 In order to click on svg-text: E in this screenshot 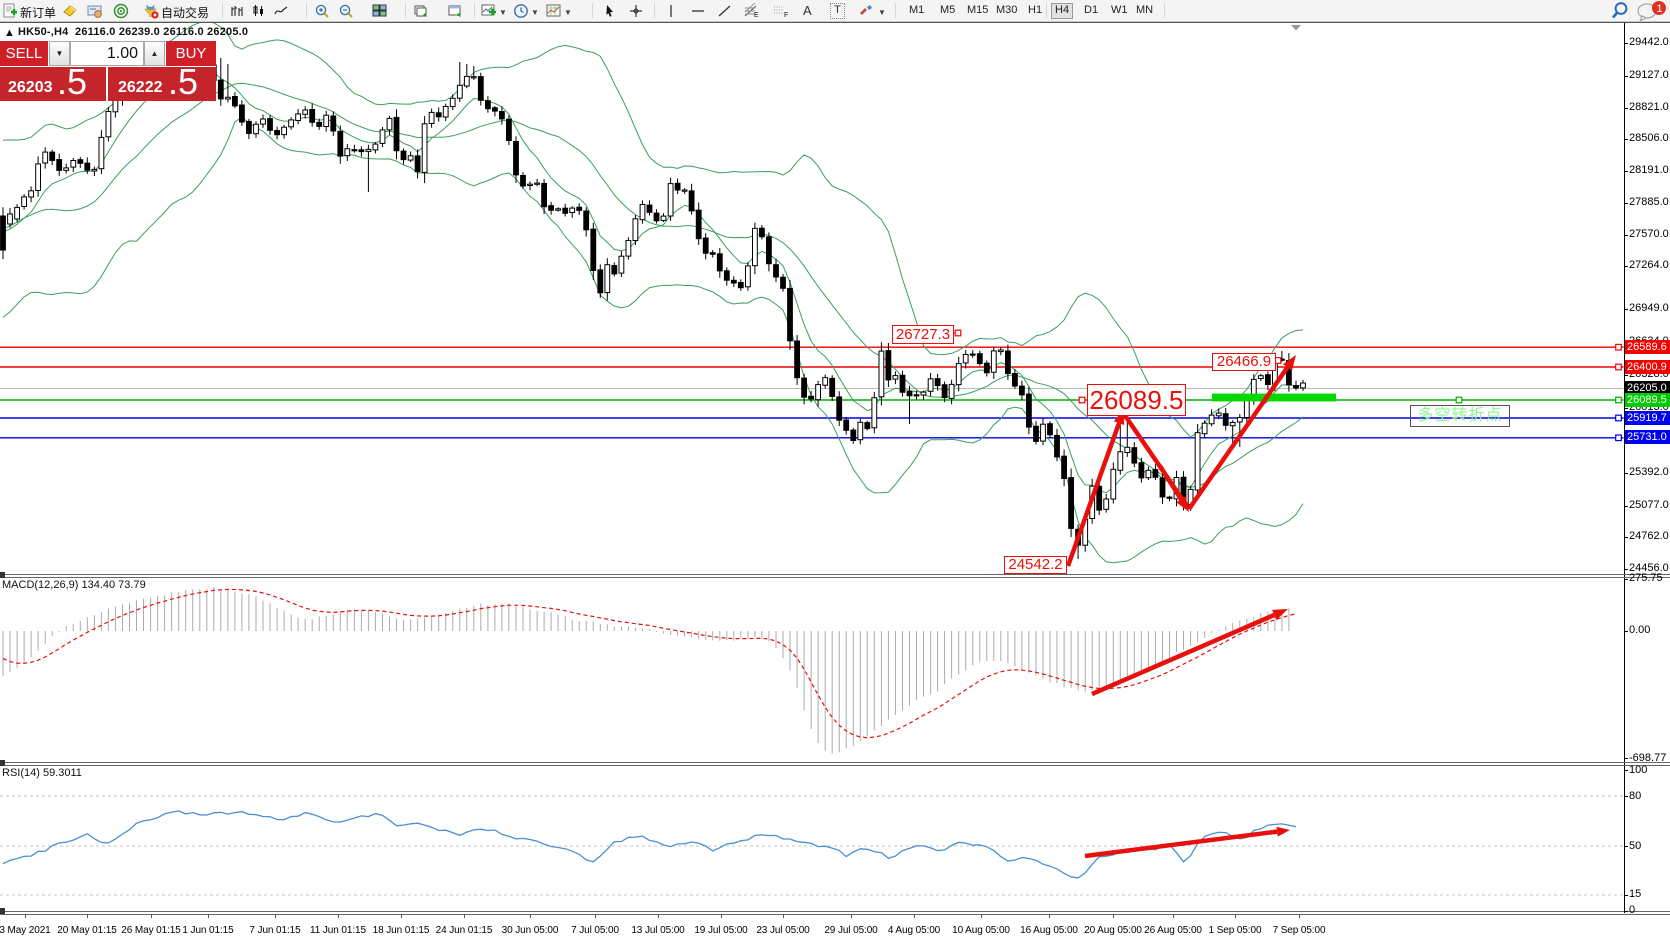, I will do `click(756, 15)`.